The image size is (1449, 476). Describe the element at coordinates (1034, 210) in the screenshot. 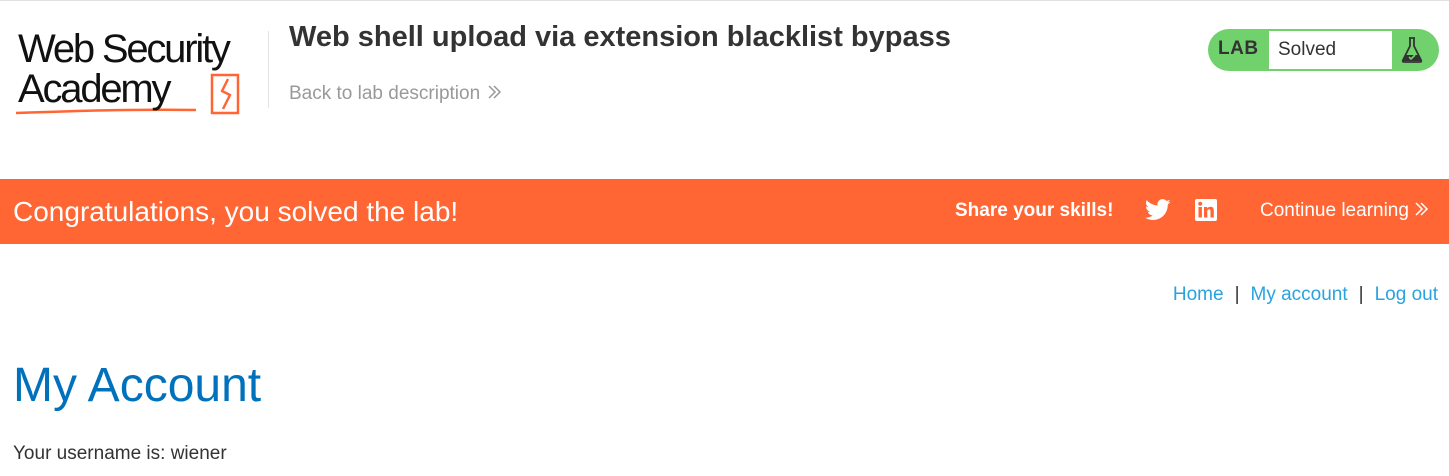

I see `share-your-skills-label: Share your skills!` at that location.